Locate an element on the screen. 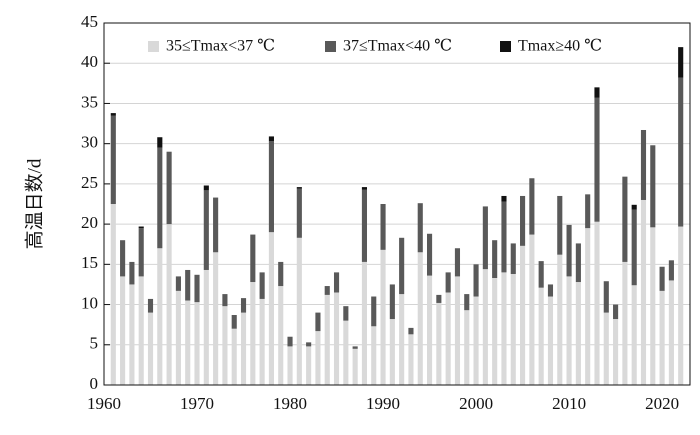  x-tick-label: 1960 is located at coordinates (104, 403).